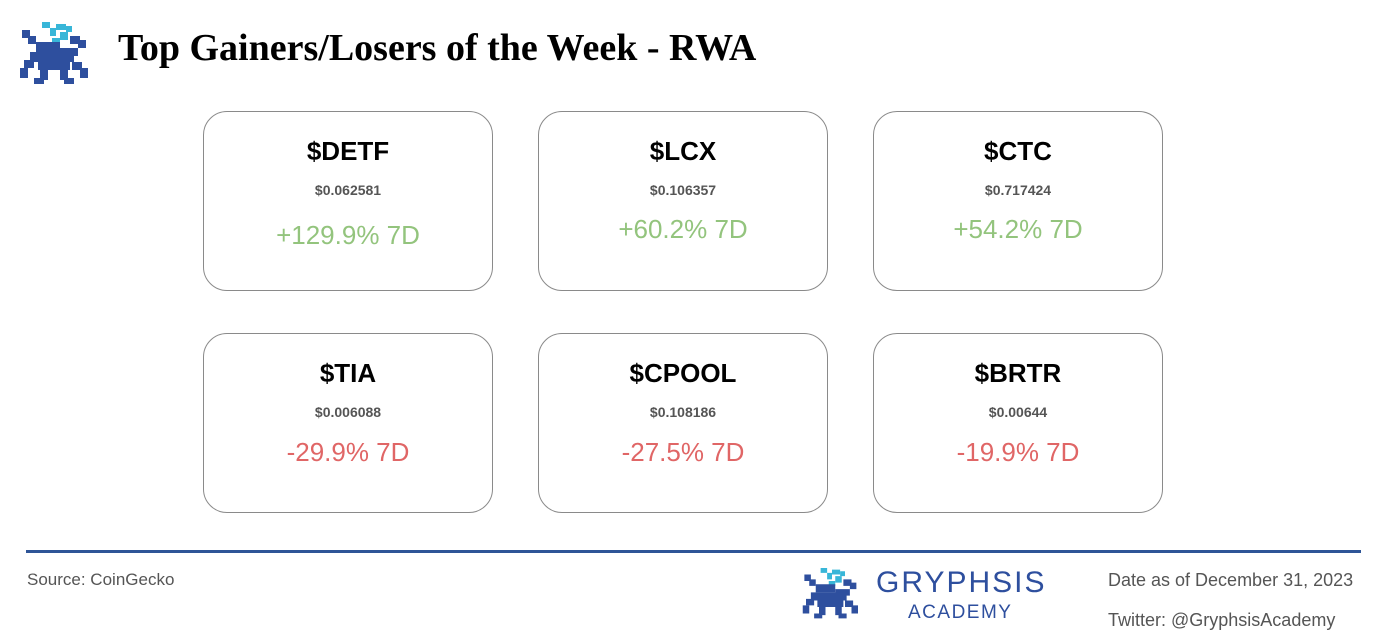 This screenshot has width=1384, height=643. What do you see at coordinates (348, 423) in the screenshot?
I see `token-card-tia: $TIA $0.006088 -29.9% 7D` at bounding box center [348, 423].